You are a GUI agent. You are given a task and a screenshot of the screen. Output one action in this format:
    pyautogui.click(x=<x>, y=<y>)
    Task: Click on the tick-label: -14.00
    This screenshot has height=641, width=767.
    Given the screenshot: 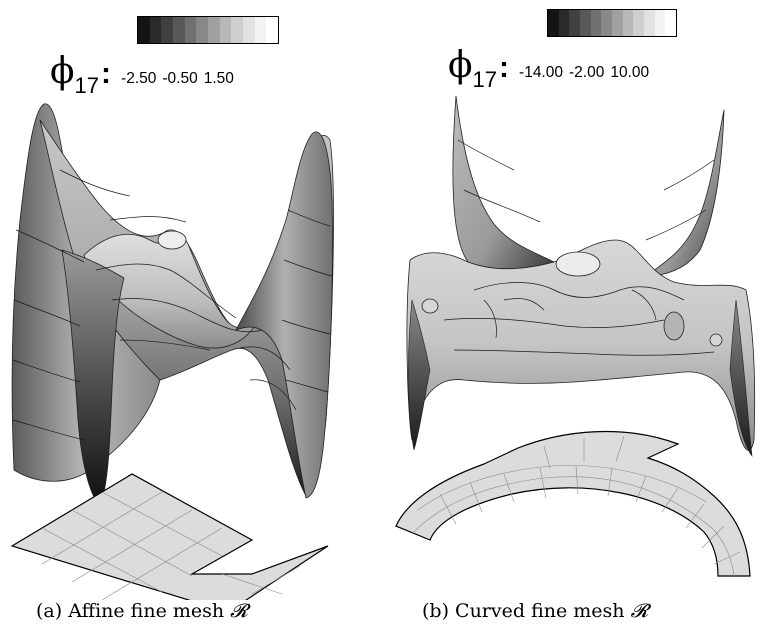 What is the action you would take?
    pyautogui.click(x=541, y=72)
    